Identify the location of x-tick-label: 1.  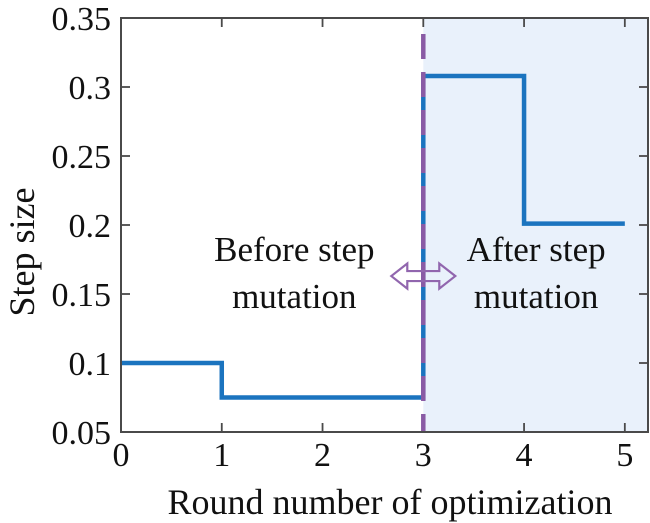
(221, 455).